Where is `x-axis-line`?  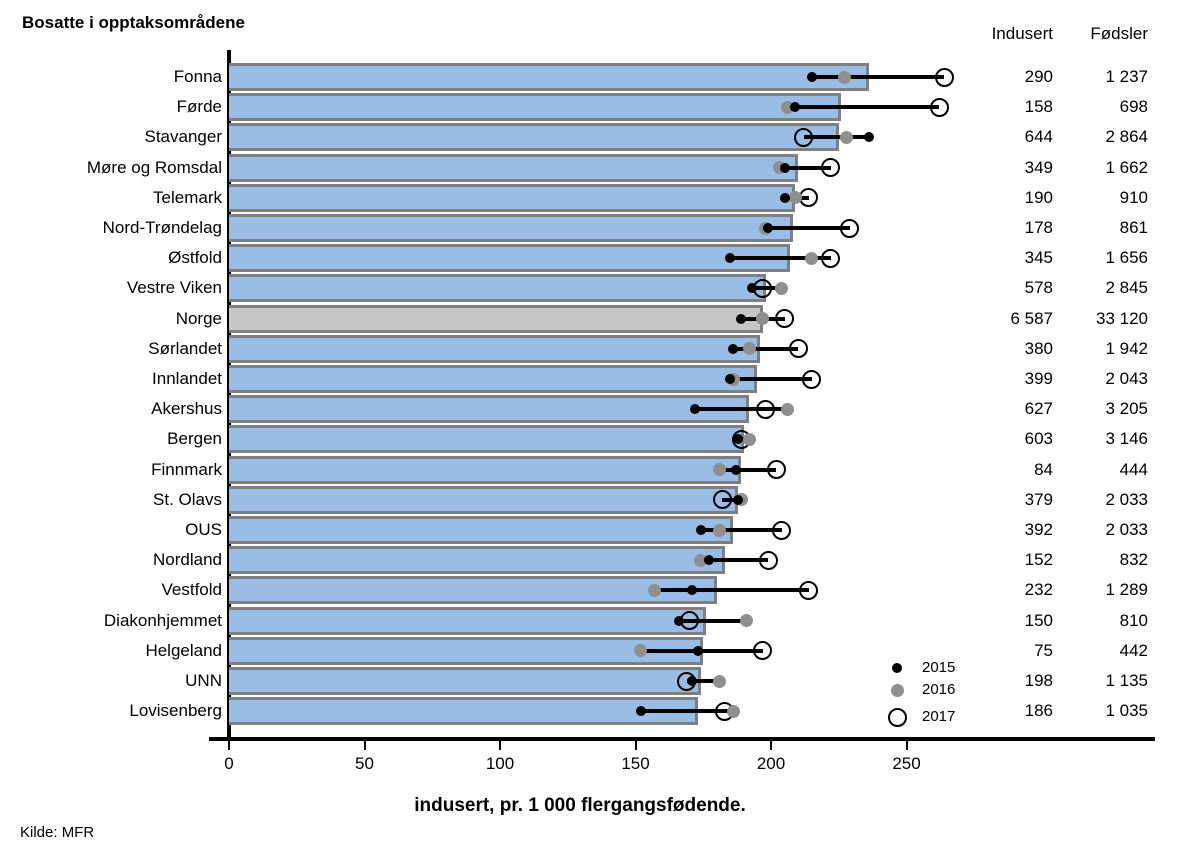
x-axis-line is located at coordinates (682, 739).